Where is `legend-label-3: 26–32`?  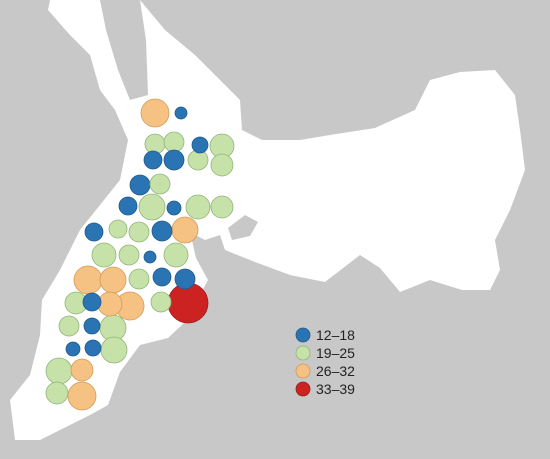 legend-label-3: 26–32 is located at coordinates (335, 371).